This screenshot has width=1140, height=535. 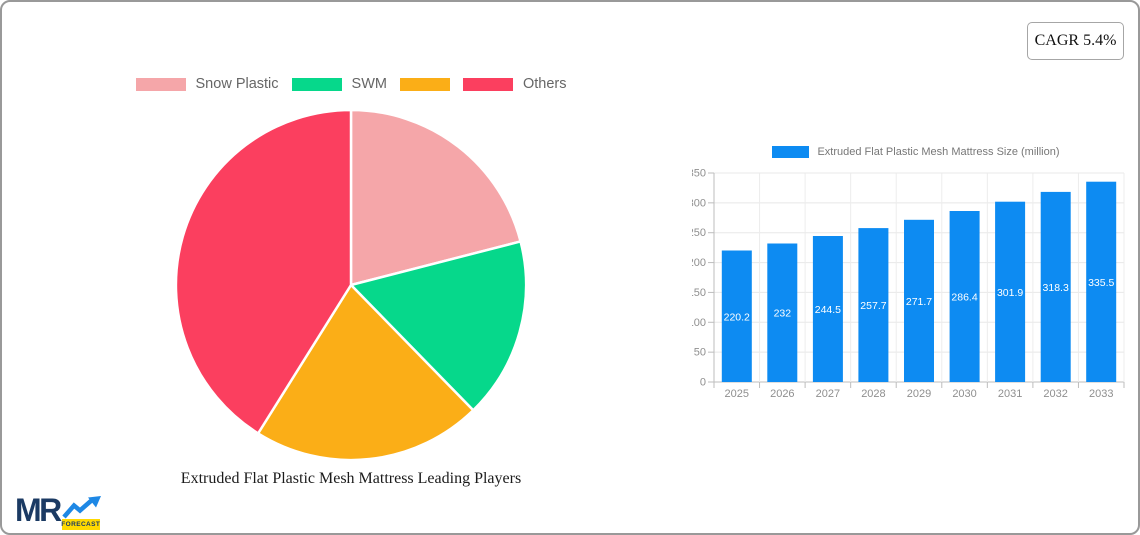 I want to click on x-axis-label: 2031, so click(x=1010, y=394).